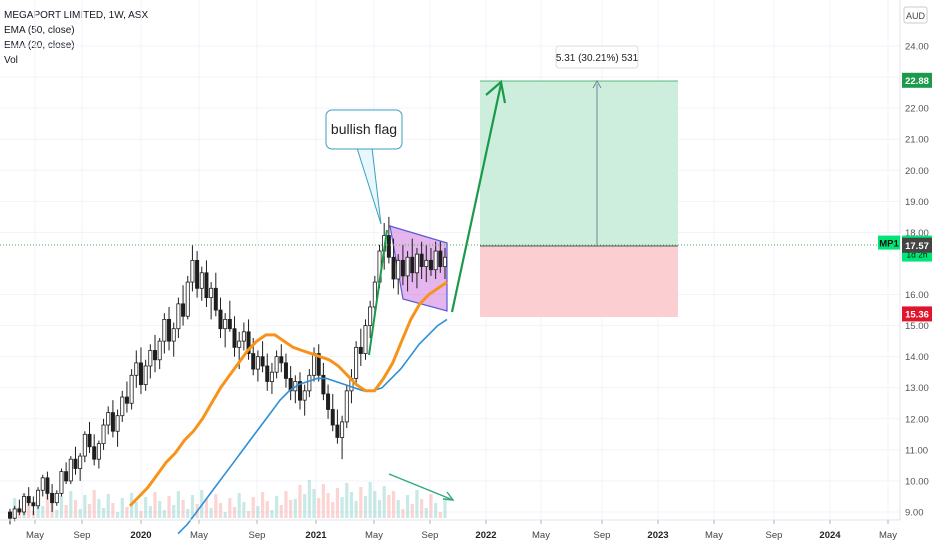 This screenshot has width=932, height=550. What do you see at coordinates (917, 326) in the screenshot?
I see `price-tick-label: 15.00` at bounding box center [917, 326].